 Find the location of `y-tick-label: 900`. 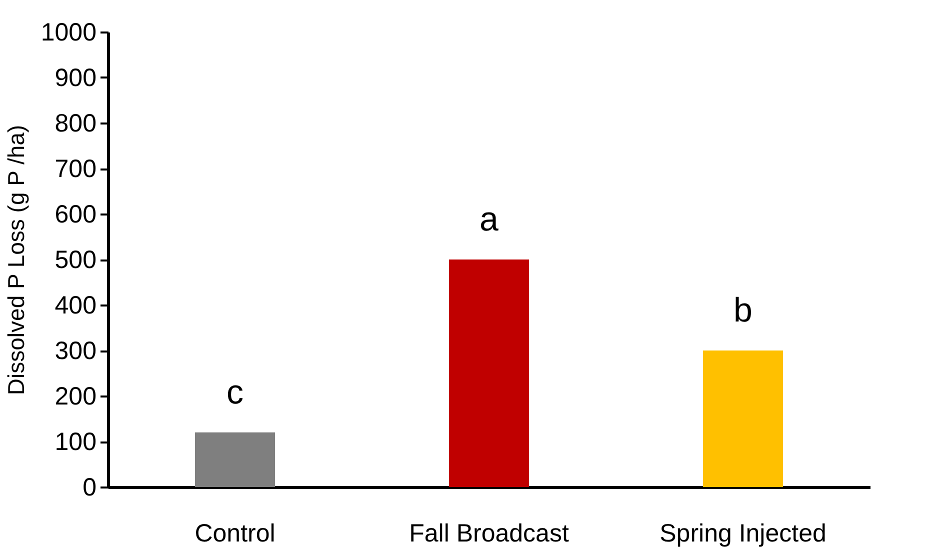

y-tick-label: 900 is located at coordinates (75, 78).